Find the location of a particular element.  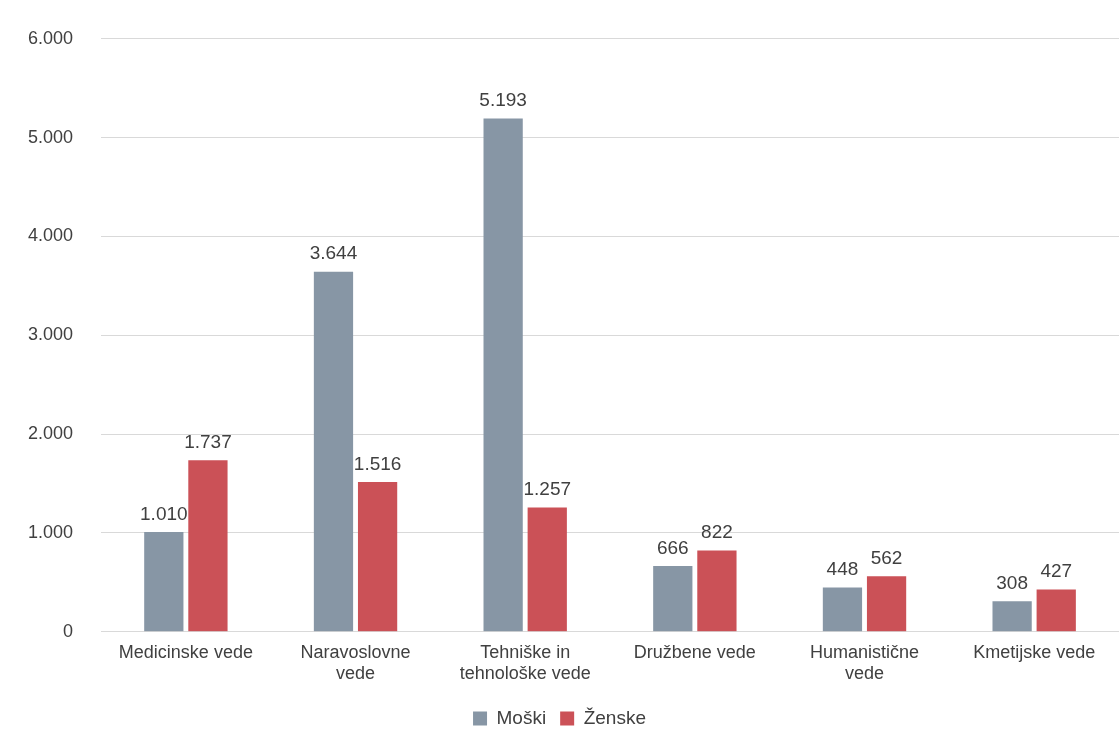

legend-label: Moški is located at coordinates (521, 717).